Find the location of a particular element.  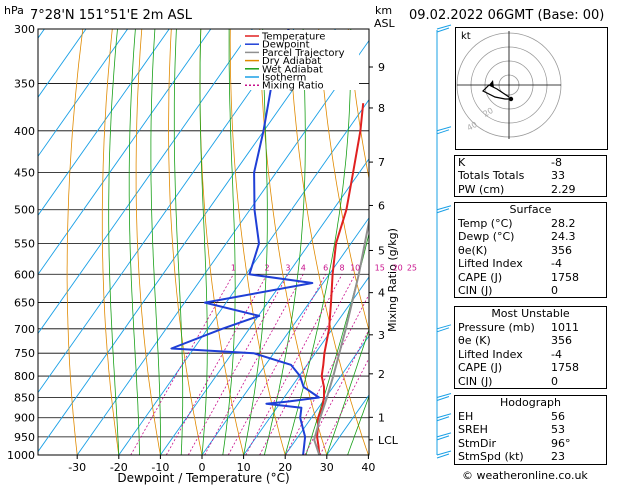

legend-label: Dry Adiabat is located at coordinates (291, 61).